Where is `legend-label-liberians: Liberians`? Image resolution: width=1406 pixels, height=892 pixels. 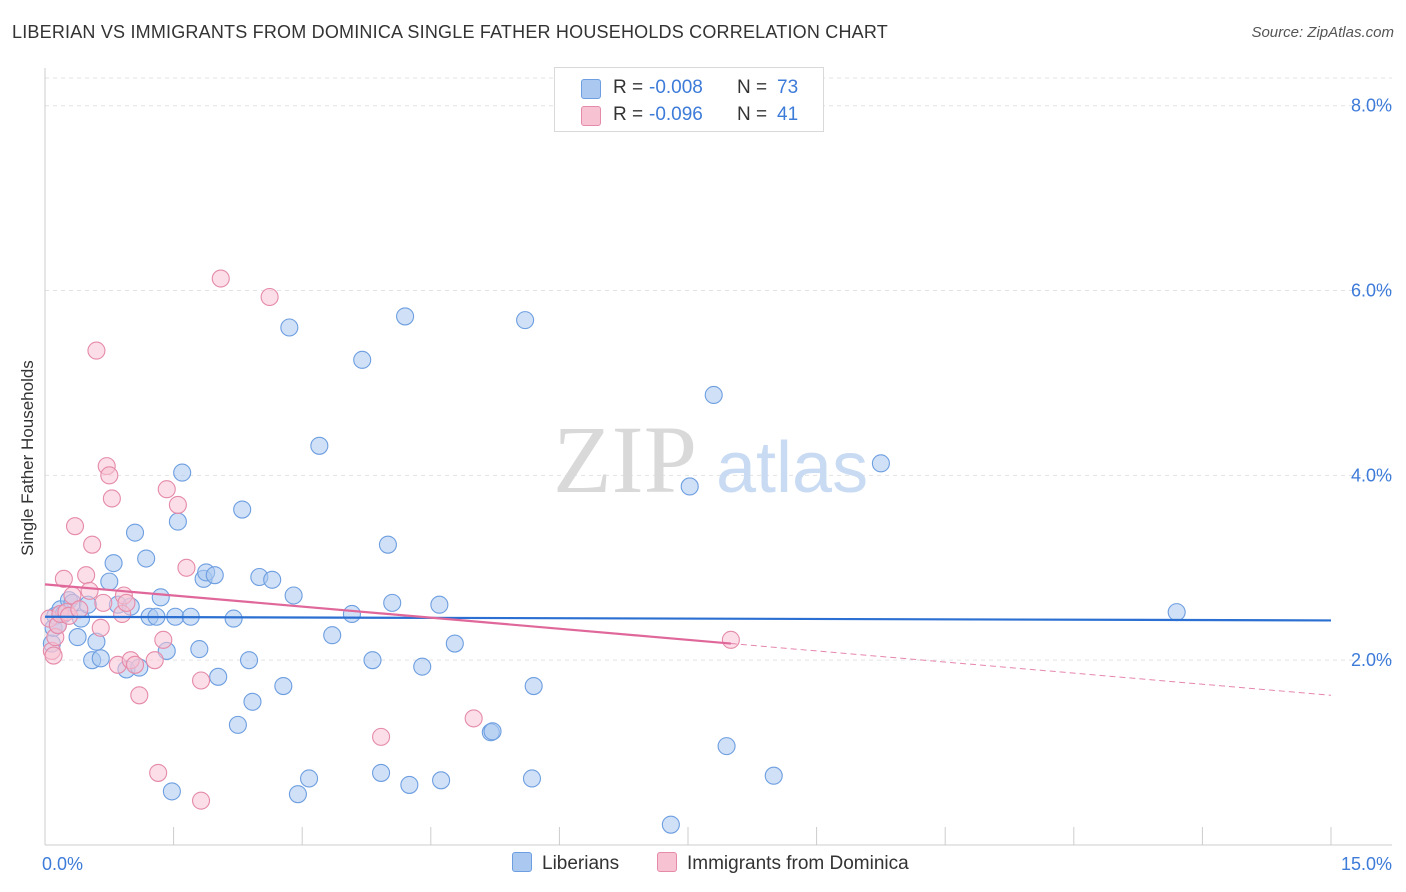
legend-label-liberians: Liberians is located at coordinates (581, 863).